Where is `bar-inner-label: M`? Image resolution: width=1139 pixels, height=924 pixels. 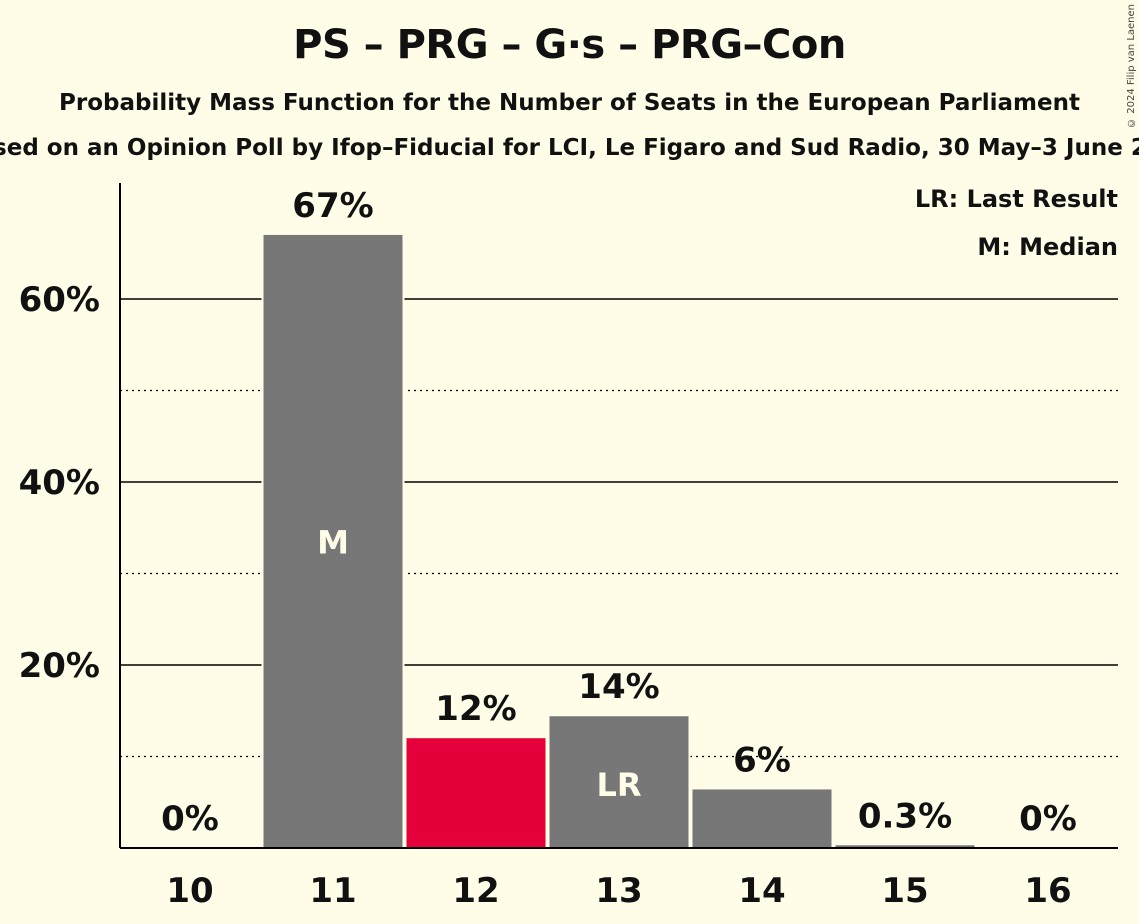
bar-inner-label: M is located at coordinates (333, 542).